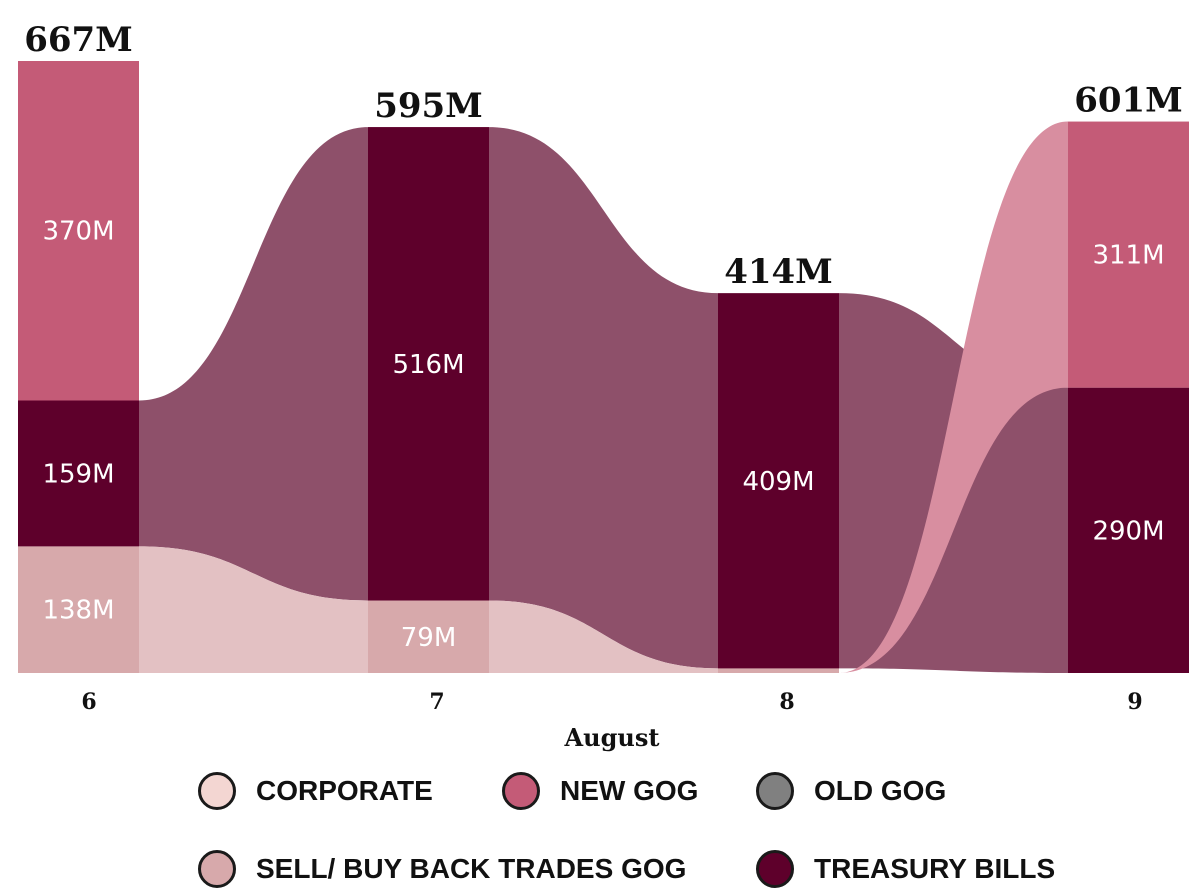  I want to click on x-tick-label: 6, so click(88, 702).